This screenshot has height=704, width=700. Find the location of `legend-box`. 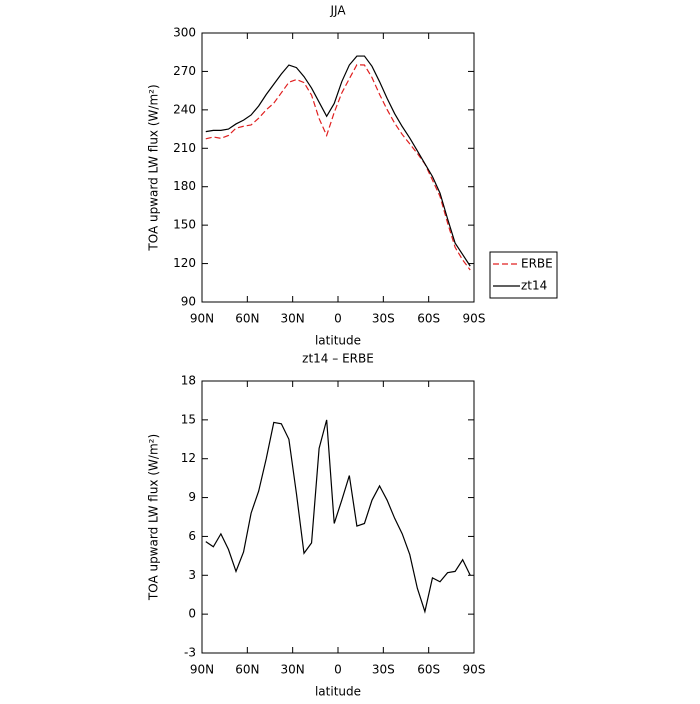

legend-box is located at coordinates (523, 275).